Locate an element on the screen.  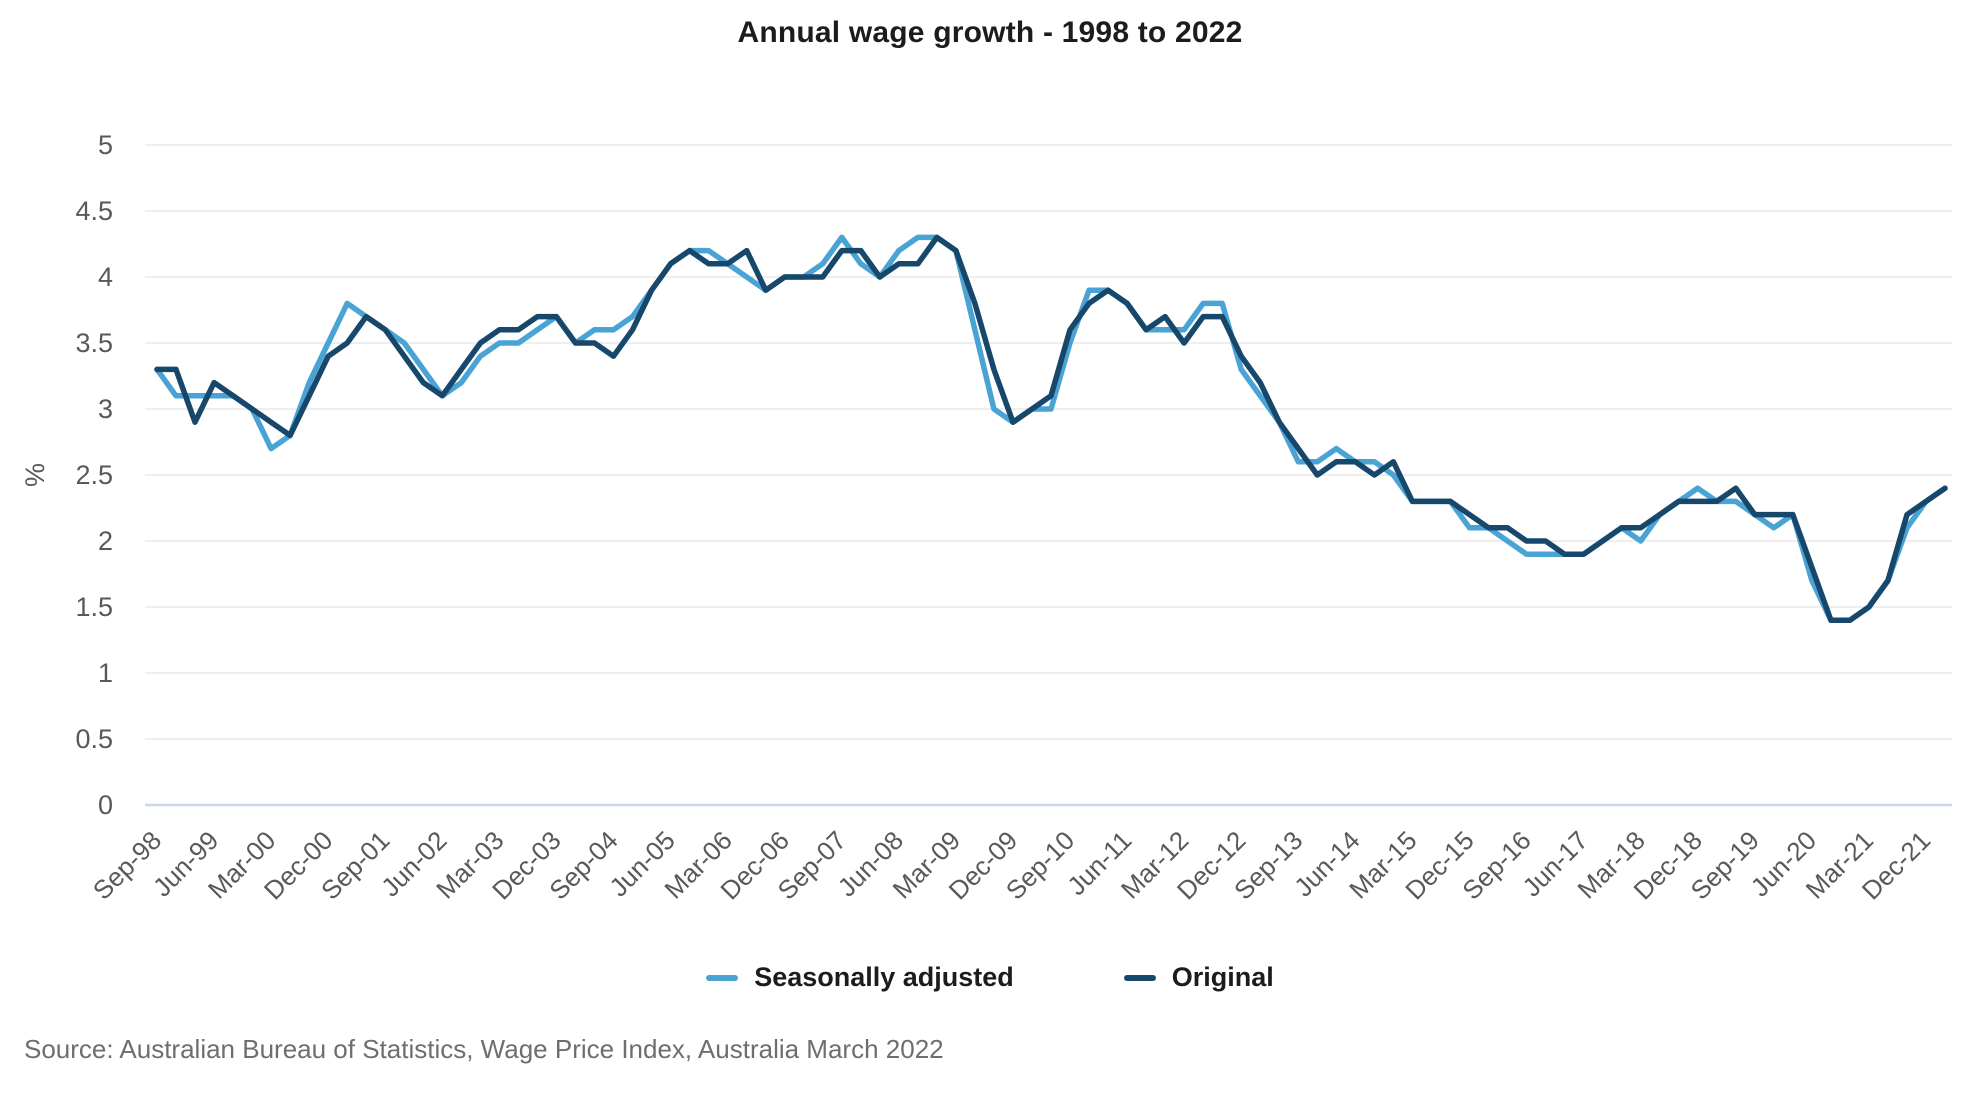
chart-legend: Seasonally adjusted Original is located at coordinates (990, 977).